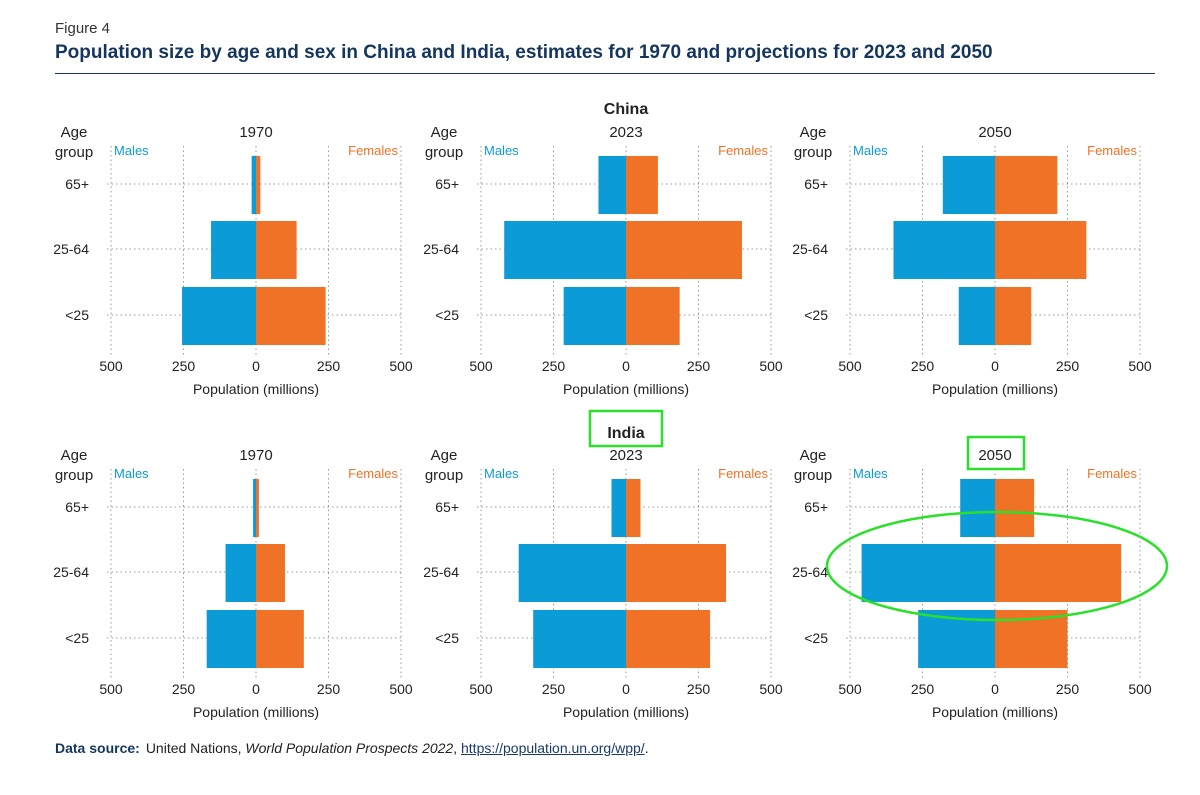 The image size is (1200, 795). Describe the element at coordinates (373, 150) in the screenshot. I see `panel-china-1970-females-label: Females` at that location.